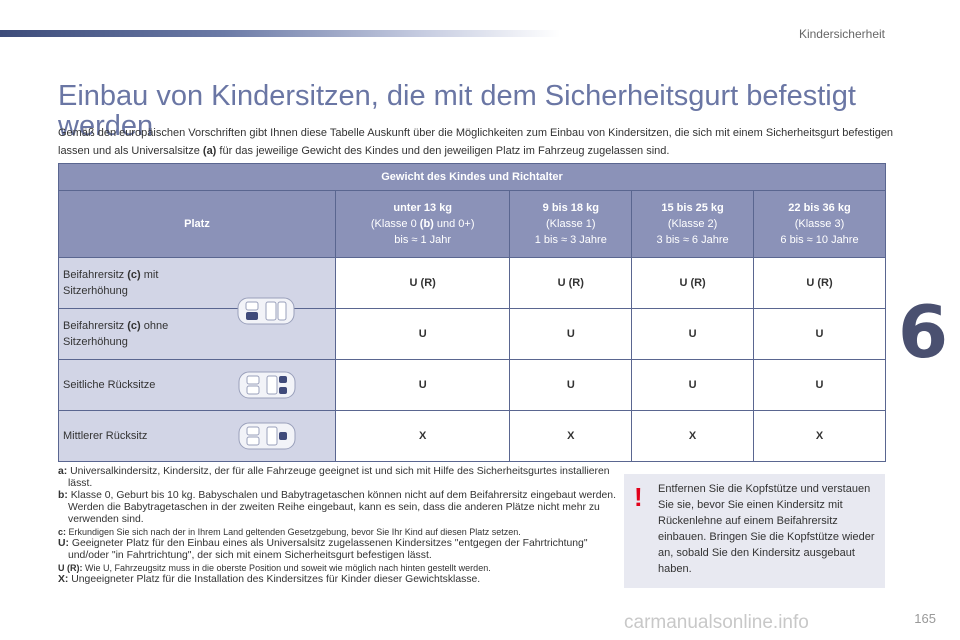  Describe the element at coordinates (197, 224) in the screenshot. I see `platz-header: Platz` at that location.